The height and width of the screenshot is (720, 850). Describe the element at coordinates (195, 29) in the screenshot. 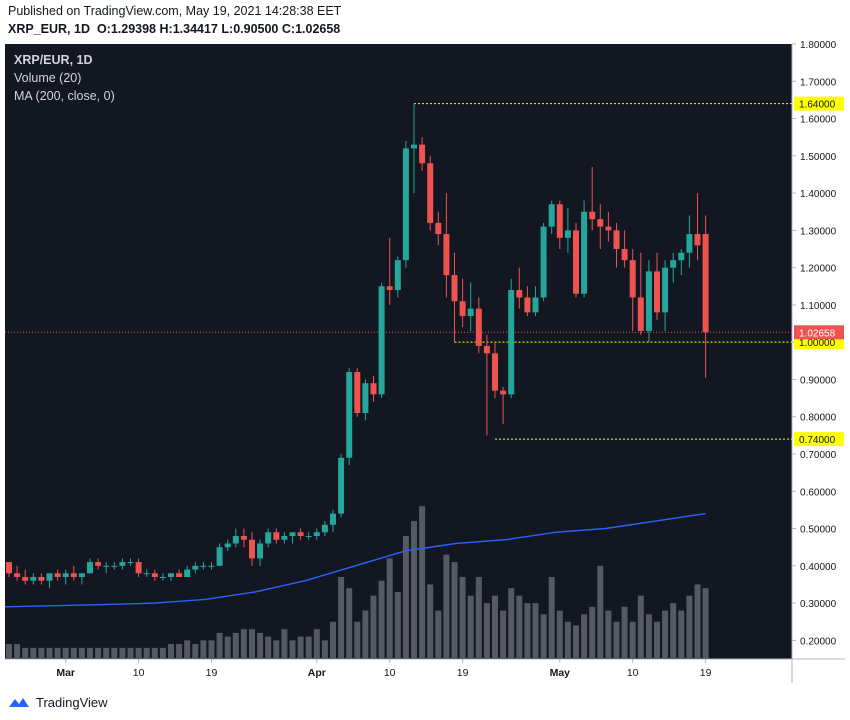

I see `high-value: 1.34417` at that location.